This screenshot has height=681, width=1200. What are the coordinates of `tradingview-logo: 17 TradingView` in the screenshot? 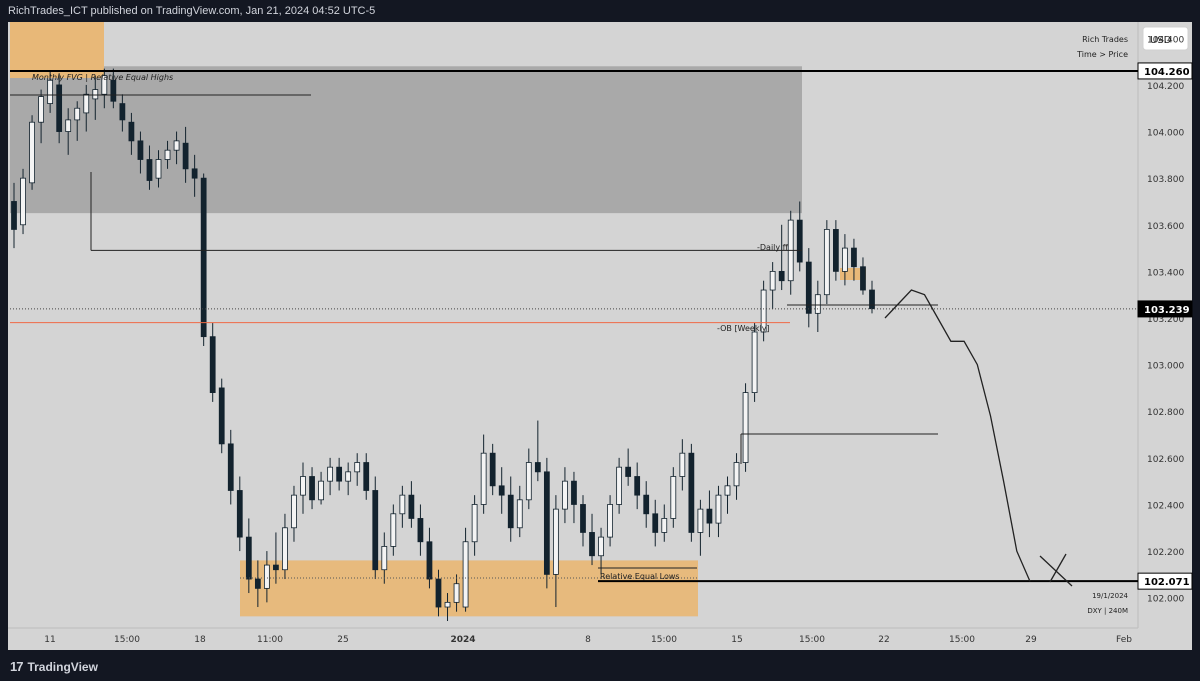 It's located at (54, 666).